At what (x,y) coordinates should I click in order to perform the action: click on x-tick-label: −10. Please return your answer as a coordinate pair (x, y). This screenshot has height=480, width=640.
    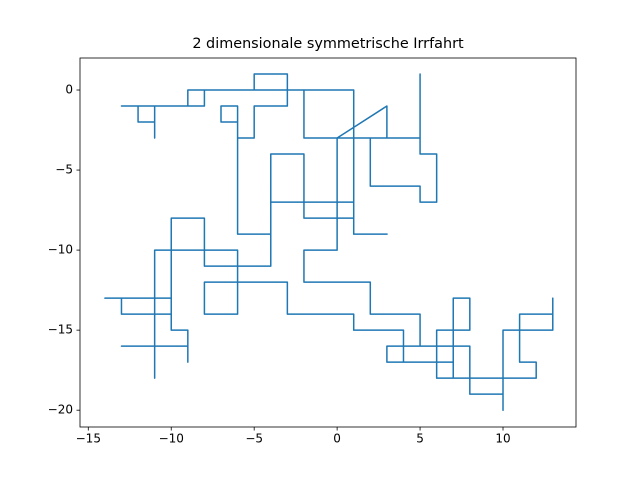
    Looking at the image, I should click on (171, 439).